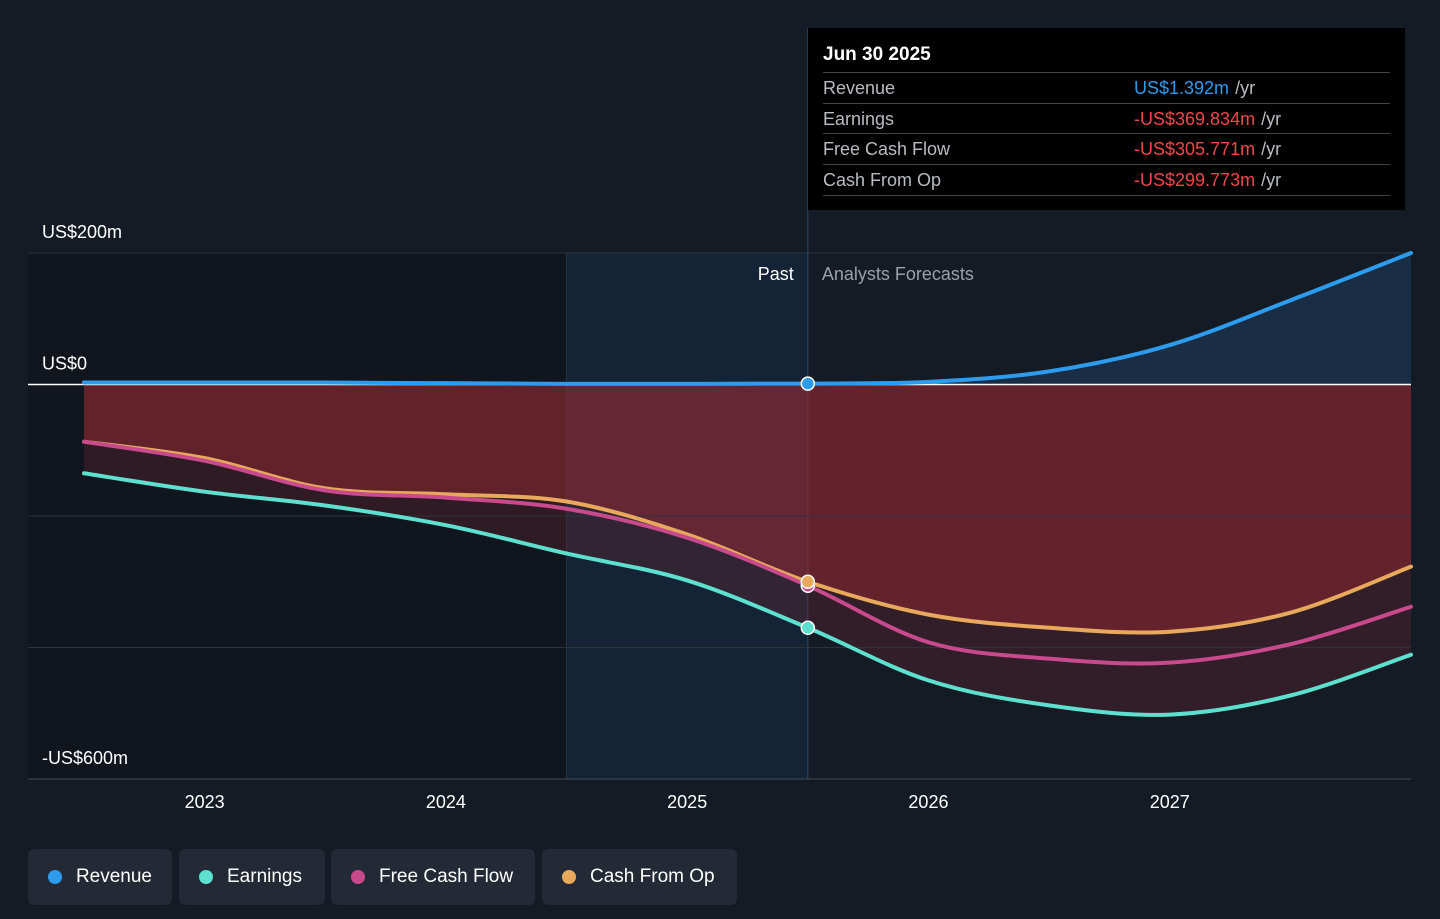  What do you see at coordinates (898, 274) in the screenshot?
I see `forecast-label: Analysts Forecasts` at bounding box center [898, 274].